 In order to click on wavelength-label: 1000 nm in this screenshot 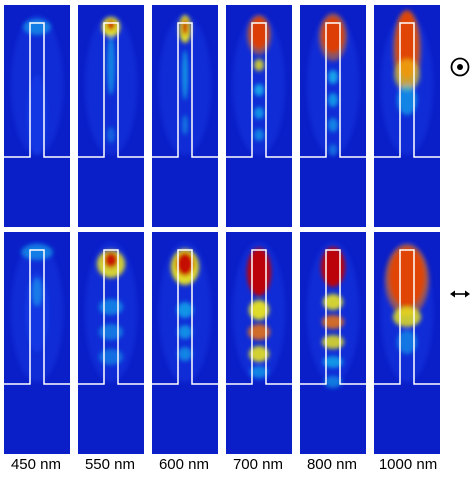, I will do `click(408, 464)`.